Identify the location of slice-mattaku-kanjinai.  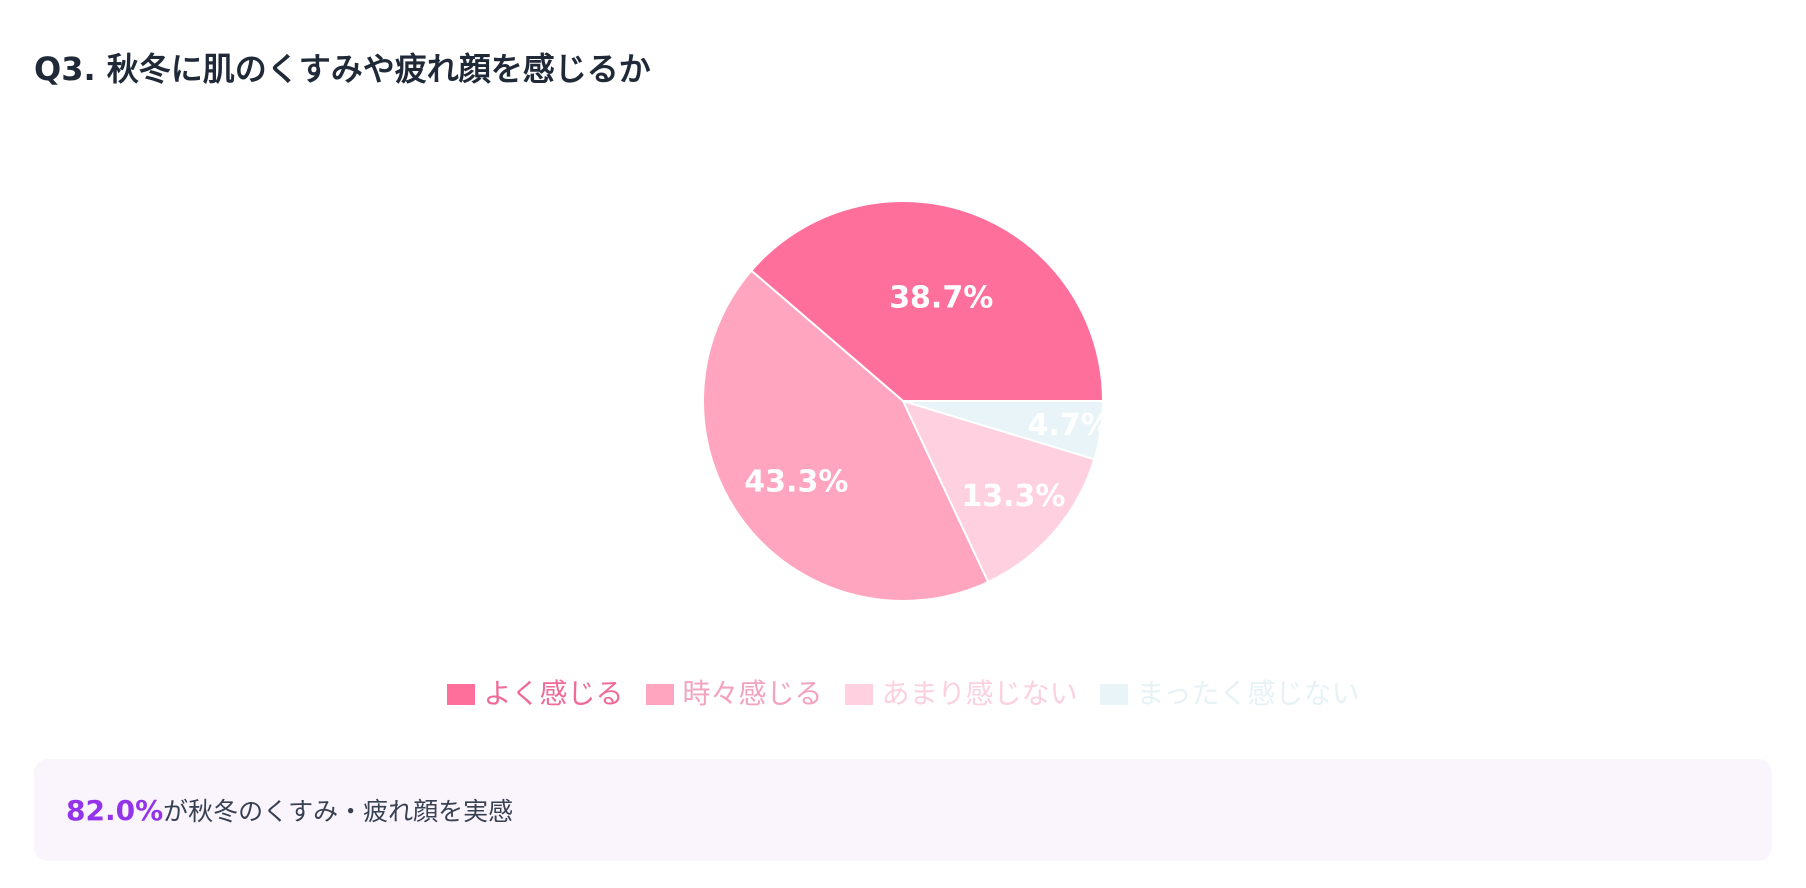
(1003, 430).